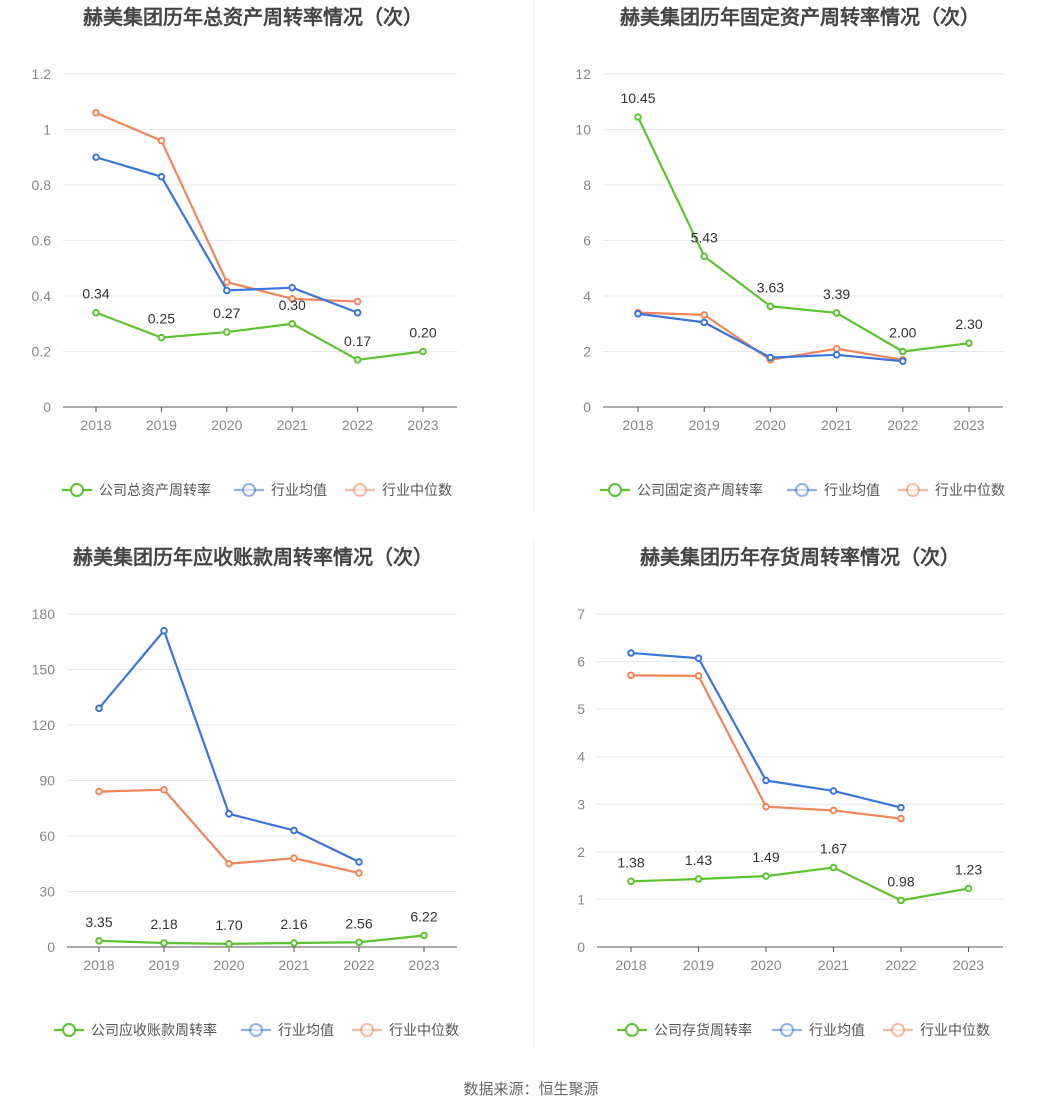 The image size is (1062, 1113). What do you see at coordinates (98, 922) in the screenshot?
I see `data-label: 3.35` at bounding box center [98, 922].